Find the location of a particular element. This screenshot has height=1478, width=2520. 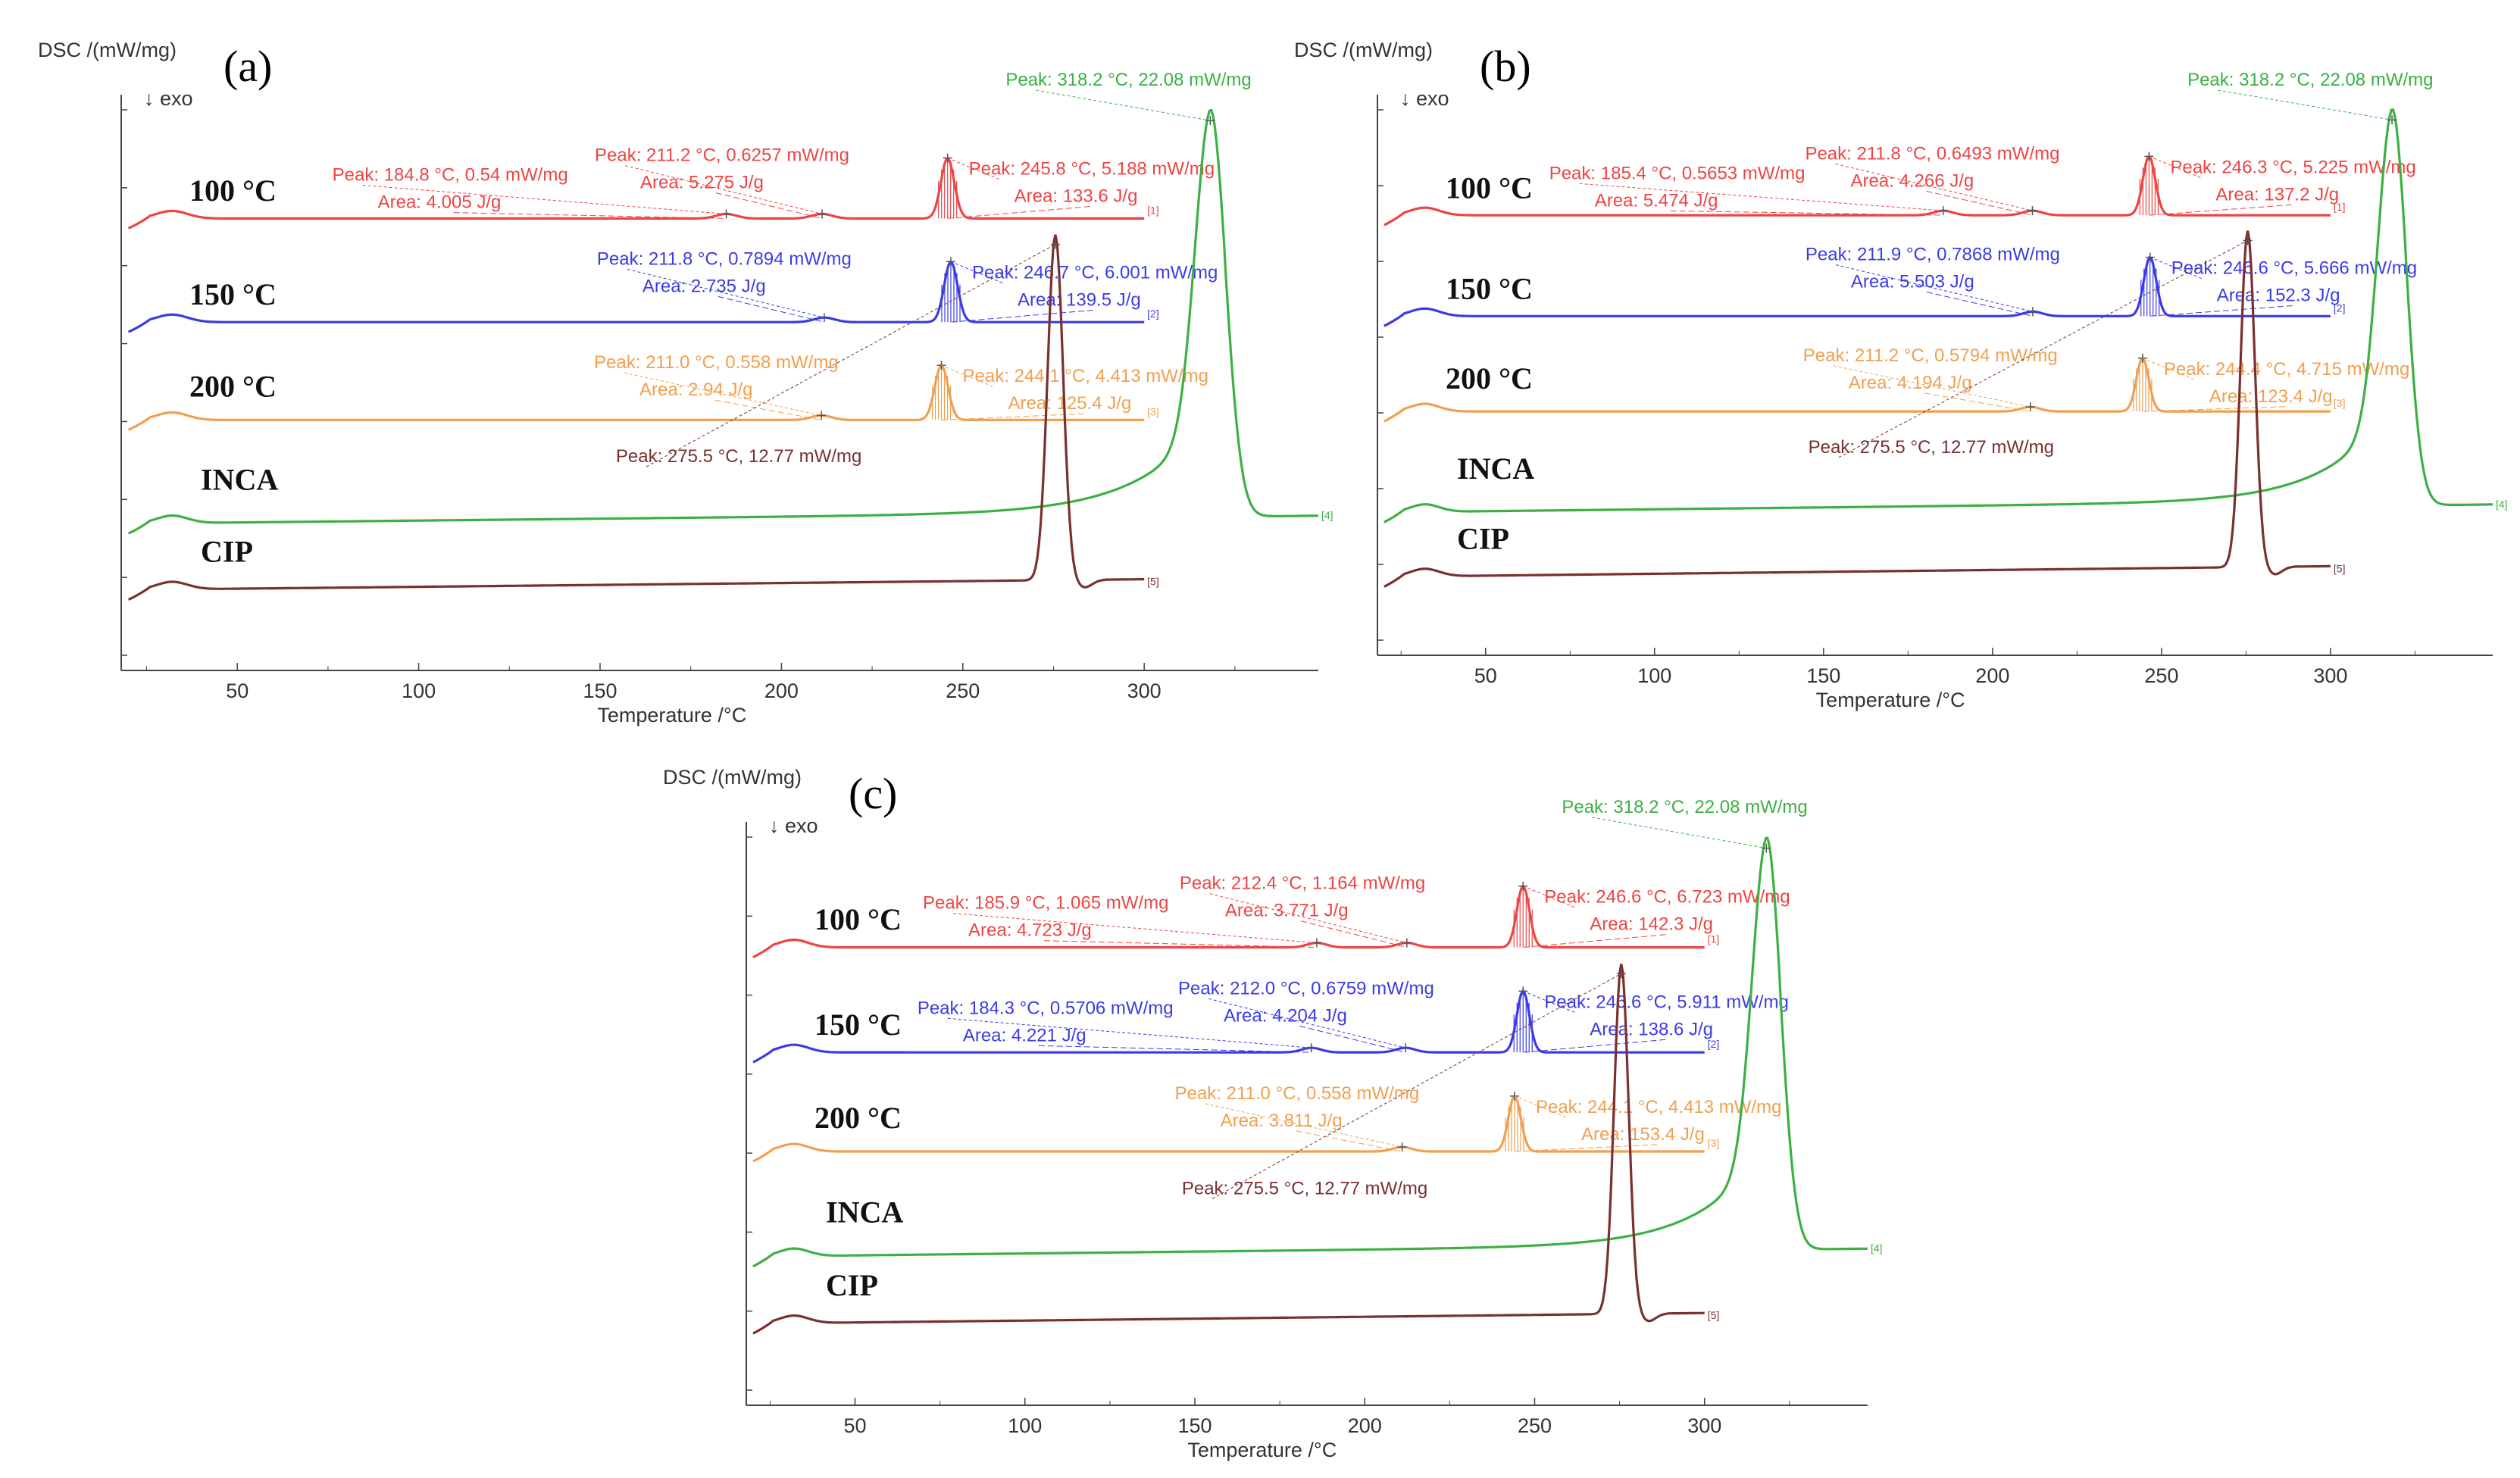

area-annotation: Area: 2.94 J/g is located at coordinates (695, 390).